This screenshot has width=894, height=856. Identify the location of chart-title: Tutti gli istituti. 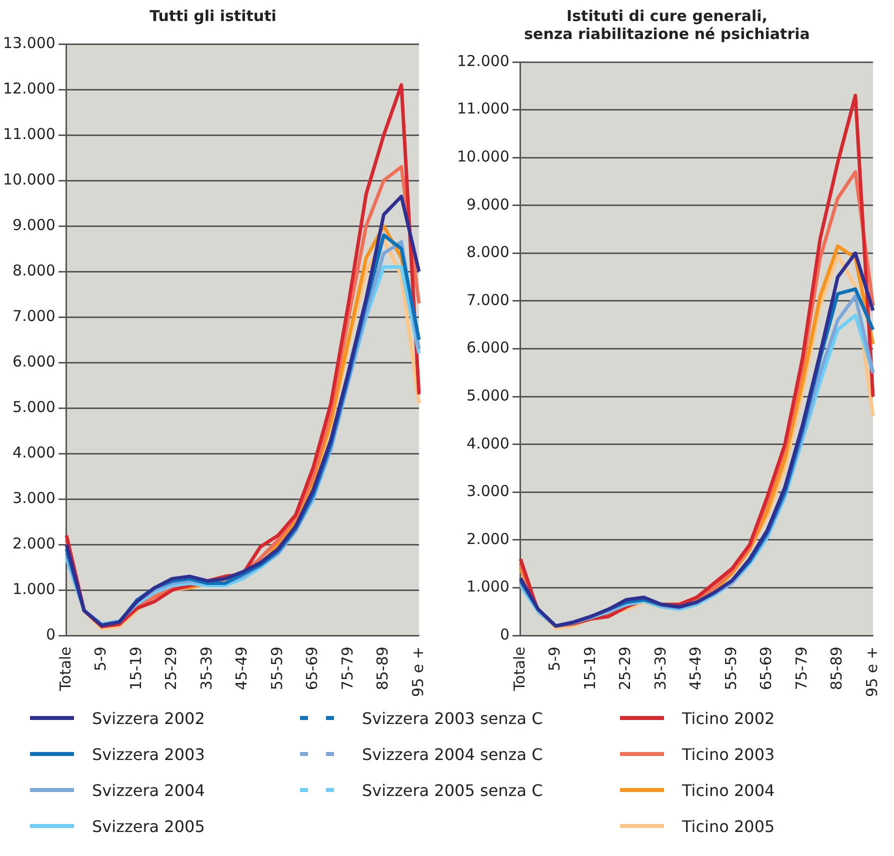
(213, 15).